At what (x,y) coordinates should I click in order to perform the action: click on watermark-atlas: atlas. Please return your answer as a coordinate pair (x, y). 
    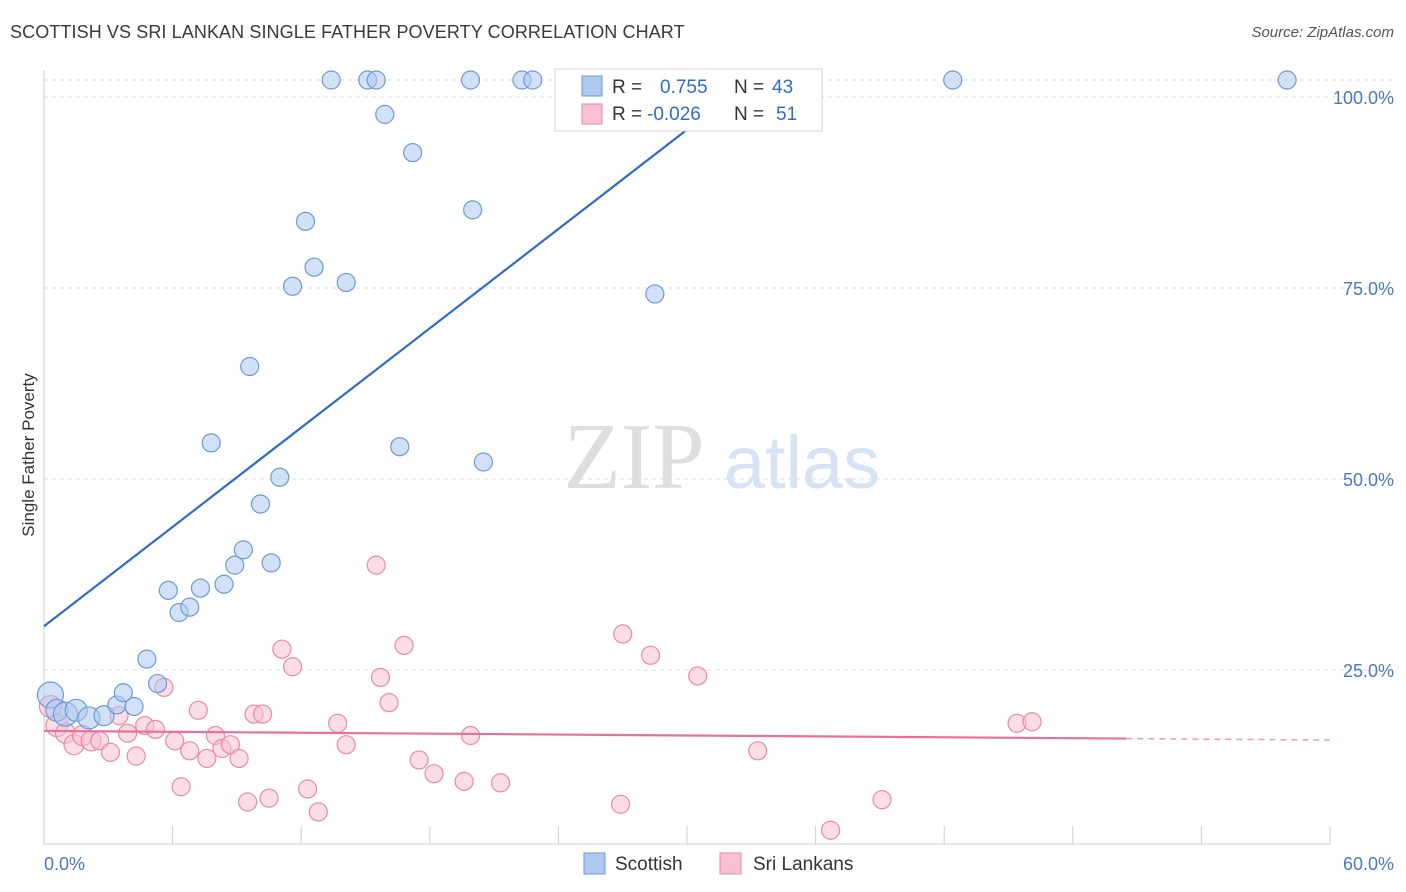
    Looking at the image, I should click on (802, 462).